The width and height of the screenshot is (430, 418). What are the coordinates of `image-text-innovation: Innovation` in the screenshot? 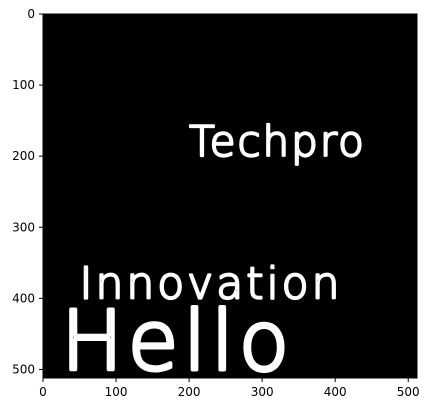 It's located at (211, 283).